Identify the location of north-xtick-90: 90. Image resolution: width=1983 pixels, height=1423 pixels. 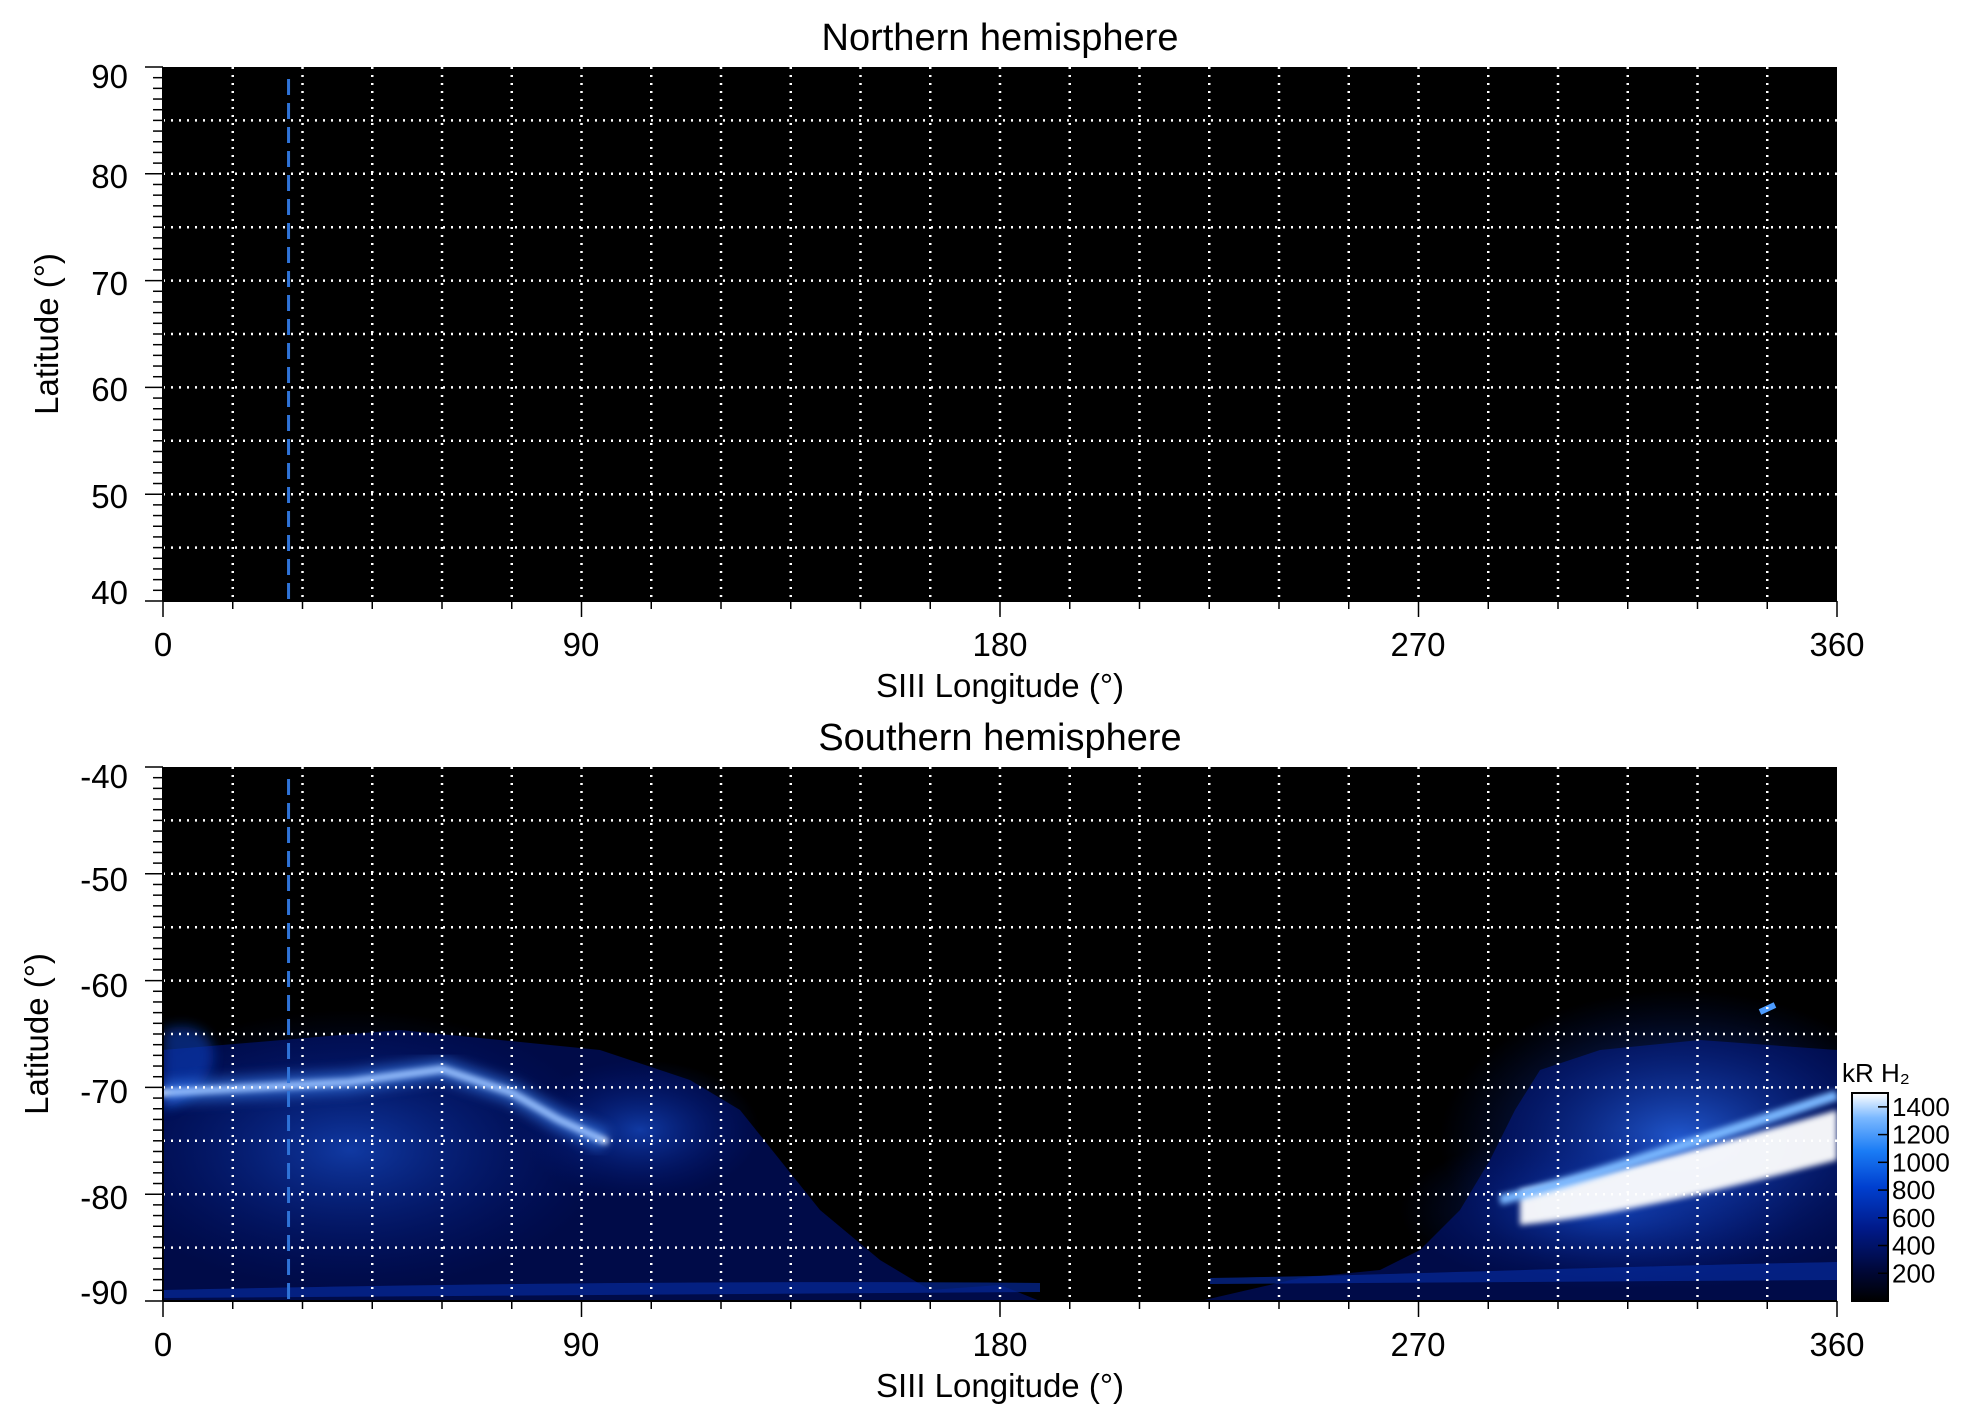
(581, 644).